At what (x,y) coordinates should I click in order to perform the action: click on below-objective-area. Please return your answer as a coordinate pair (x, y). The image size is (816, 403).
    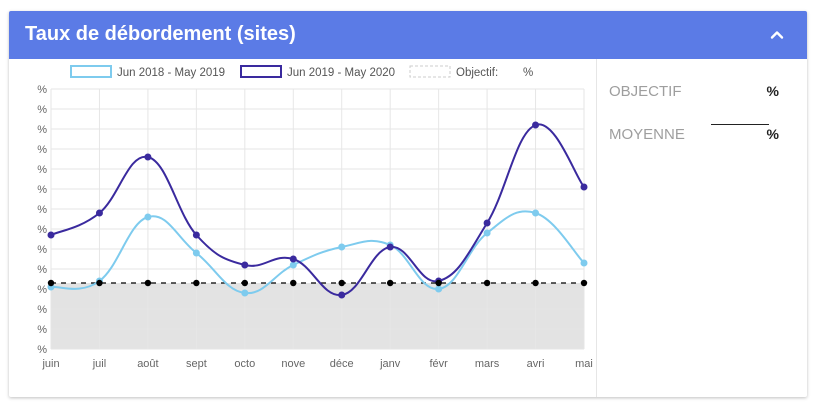
    Looking at the image, I should click on (317, 316).